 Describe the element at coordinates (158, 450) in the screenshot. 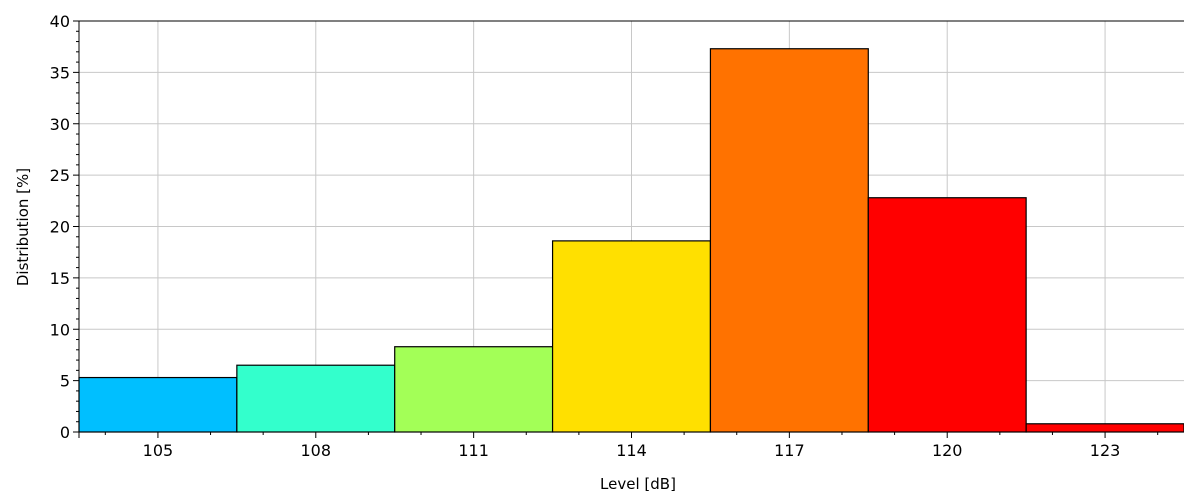

I see `x-tick-label: 105` at that location.